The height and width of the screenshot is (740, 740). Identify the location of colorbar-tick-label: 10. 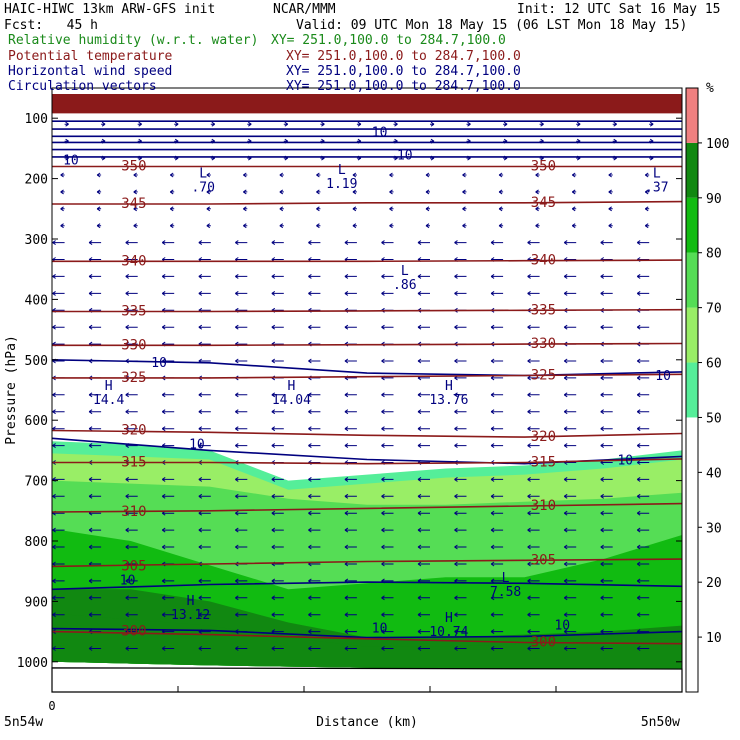
(714, 638).